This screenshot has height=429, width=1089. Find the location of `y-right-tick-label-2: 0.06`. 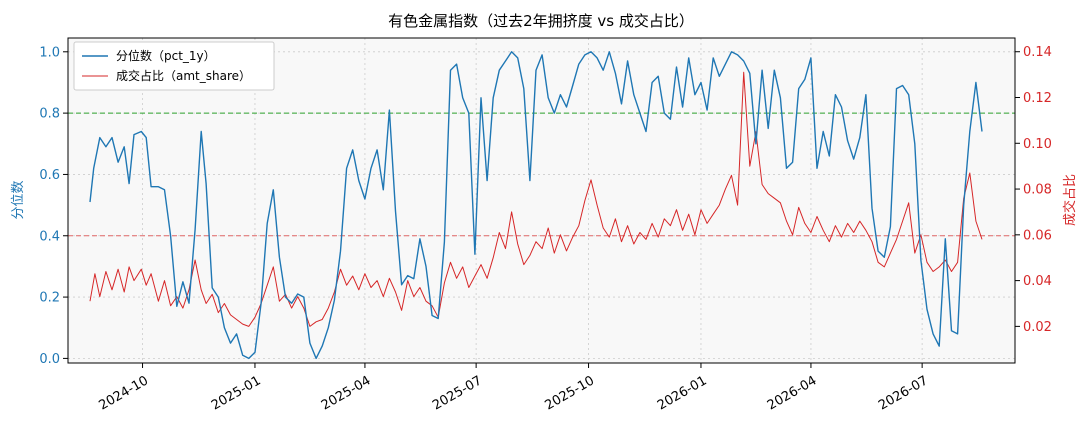

y-right-tick-label-2: 0.06 is located at coordinates (1037, 235).